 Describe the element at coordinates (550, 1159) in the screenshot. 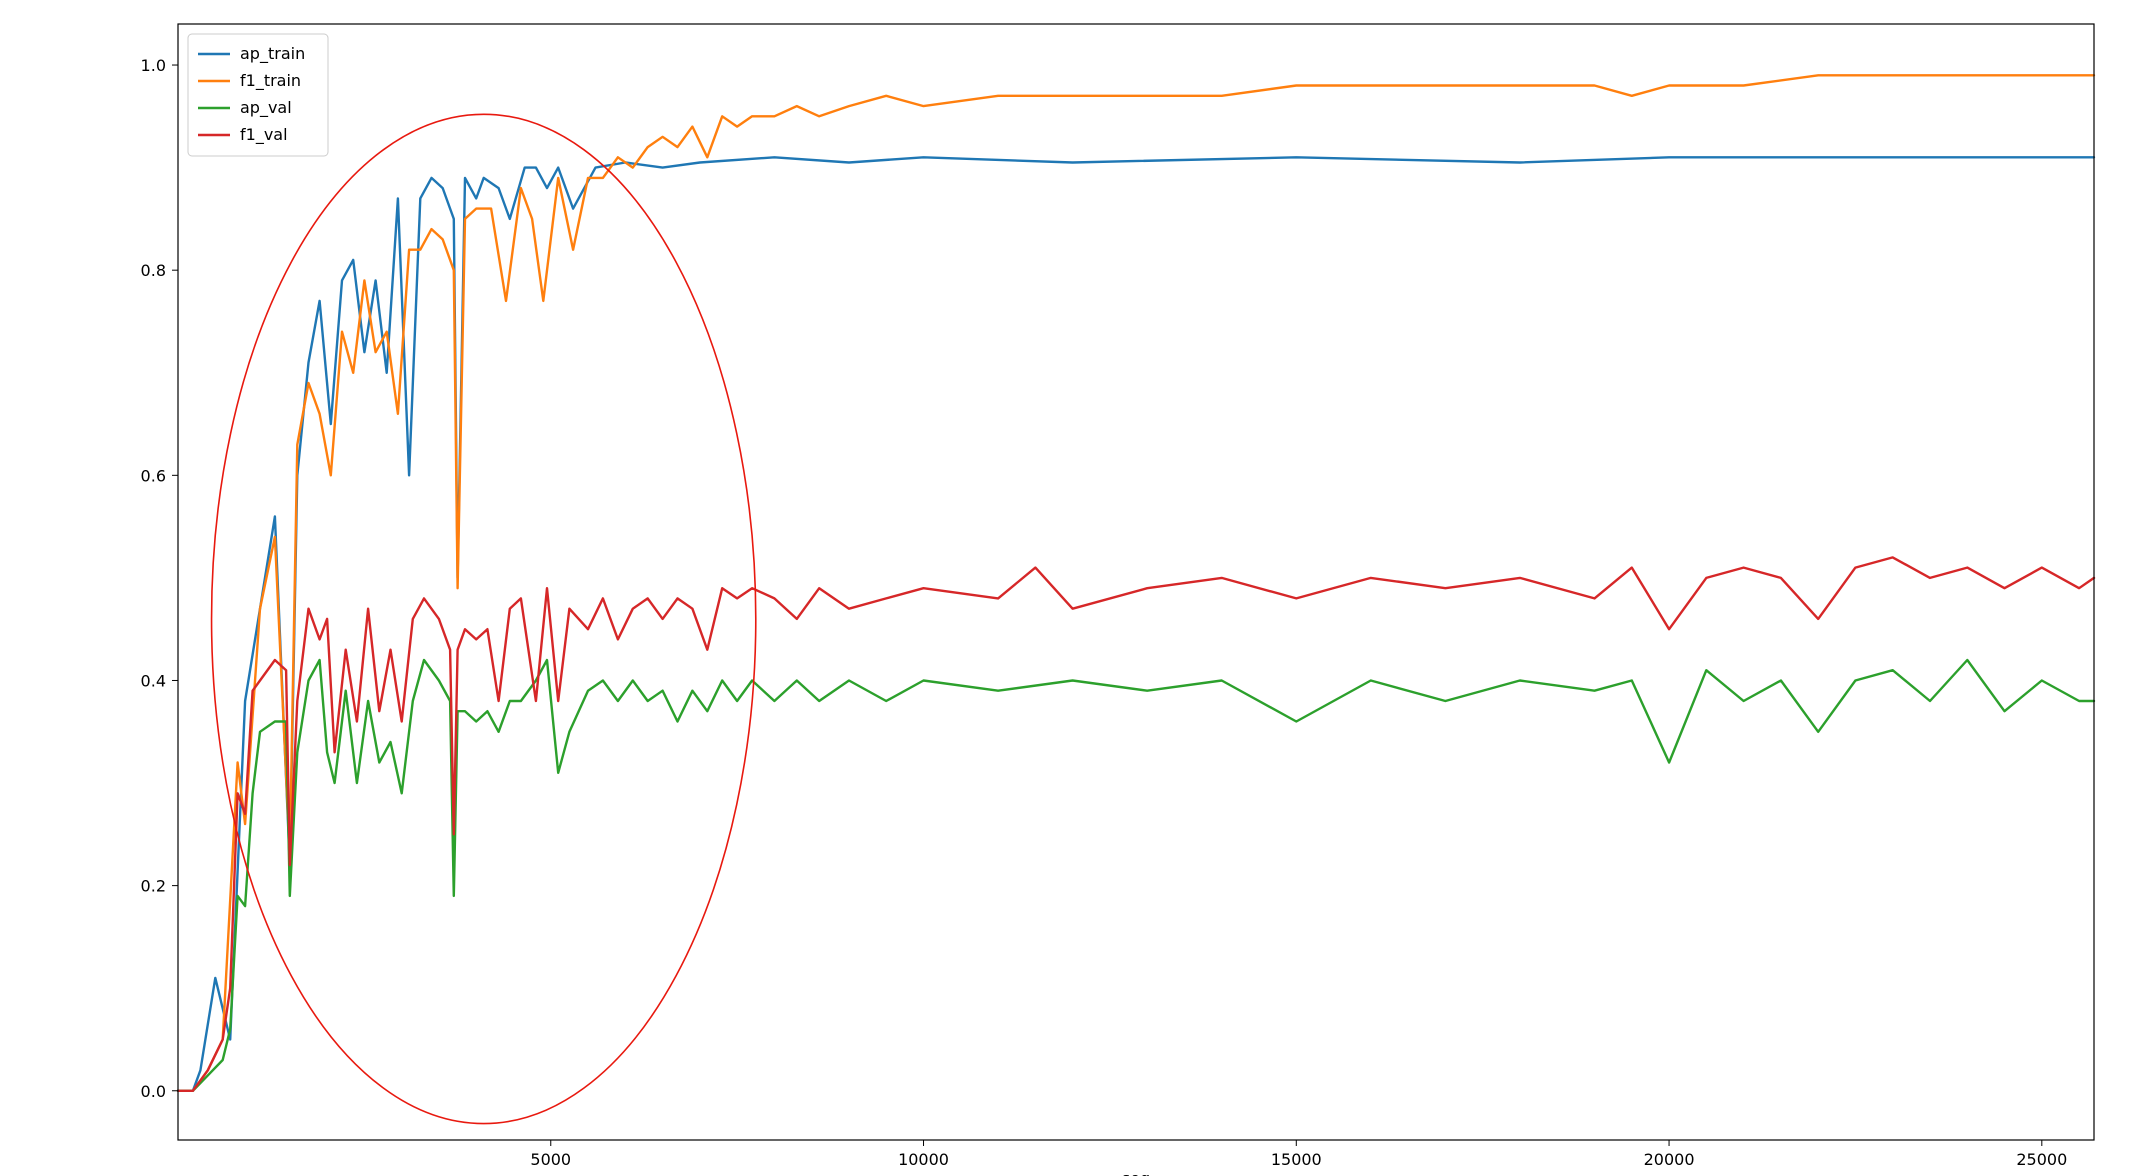

I see `x-tick-label: 5000` at that location.